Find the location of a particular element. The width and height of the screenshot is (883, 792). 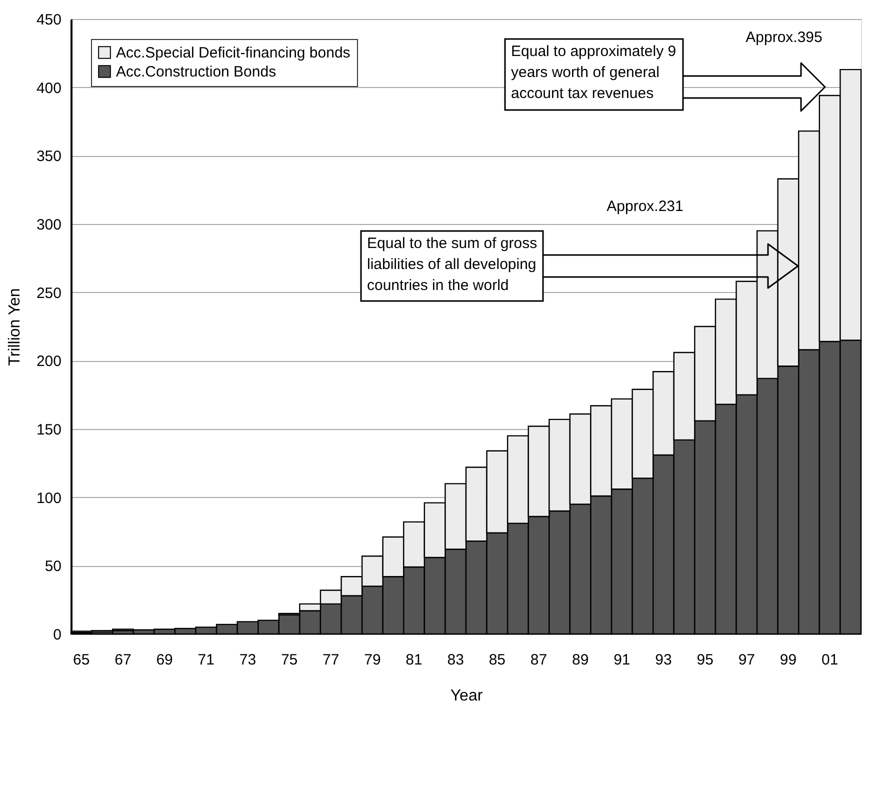

y-tick-label: 50 is located at coordinates (53, 567).